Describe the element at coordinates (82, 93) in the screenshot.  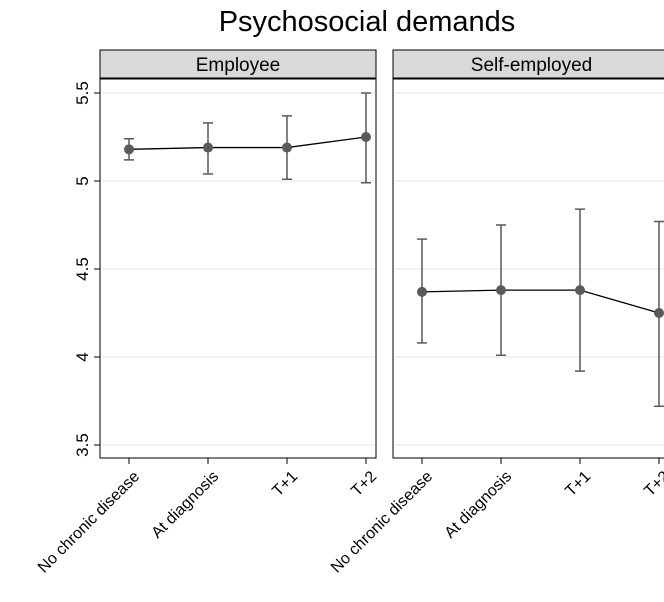
I see `y-tick-label: 5.5` at that location.